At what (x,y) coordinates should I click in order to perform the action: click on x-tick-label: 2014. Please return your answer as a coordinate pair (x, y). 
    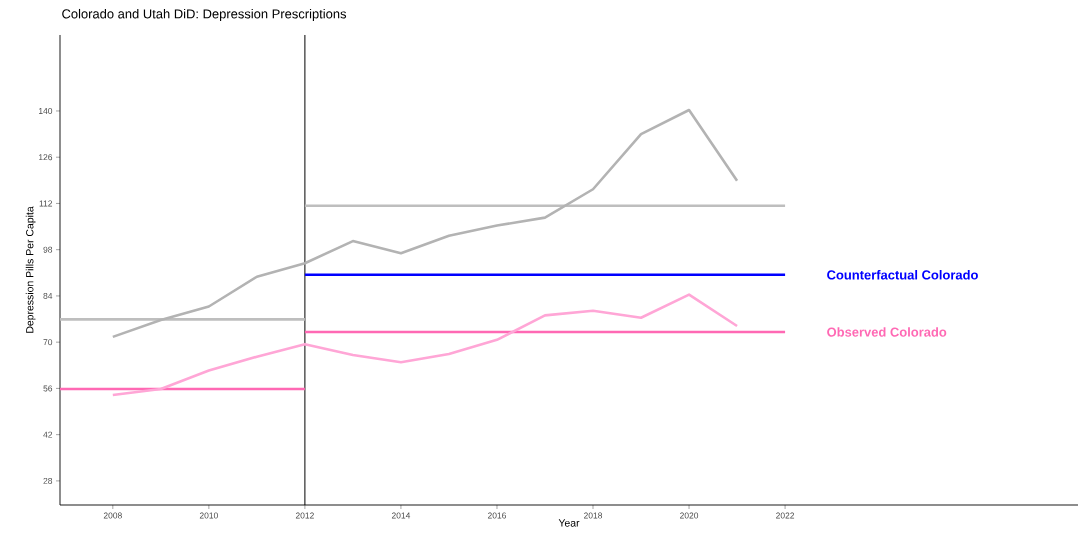
    Looking at the image, I should click on (401, 515).